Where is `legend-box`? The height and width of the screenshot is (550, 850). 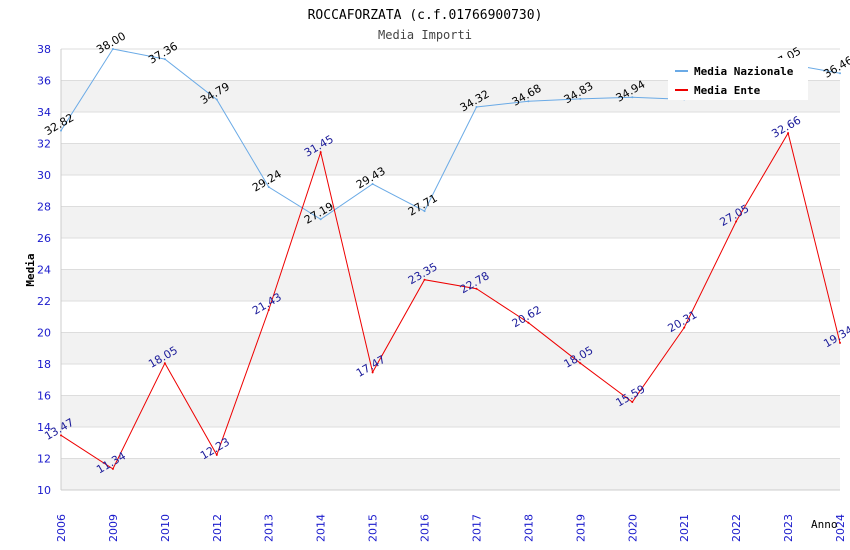 legend-box is located at coordinates (738, 79).